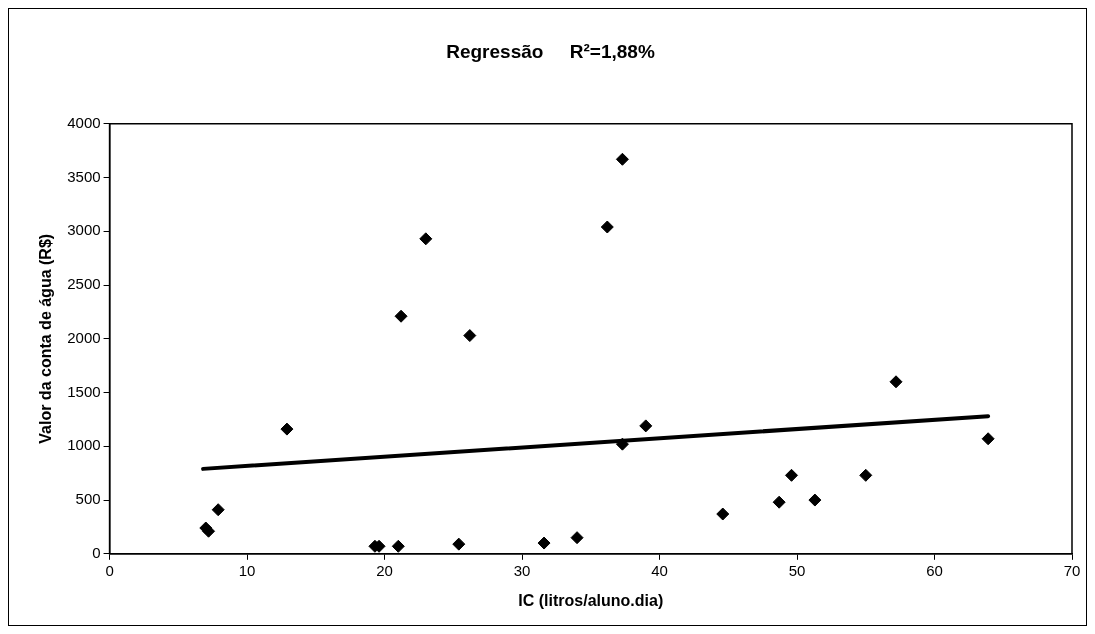 The height and width of the screenshot is (634, 1095). Describe the element at coordinates (88, 499) in the screenshot. I see `y-tick-label: 500` at that location.